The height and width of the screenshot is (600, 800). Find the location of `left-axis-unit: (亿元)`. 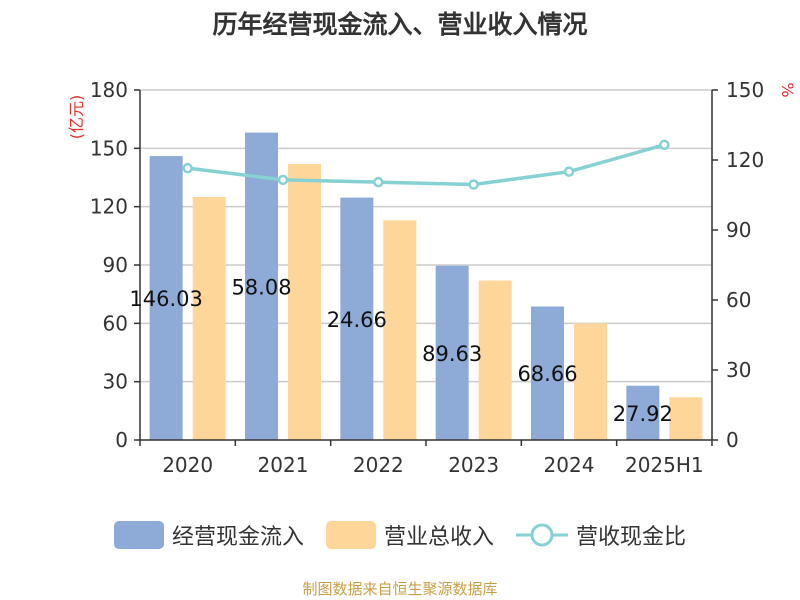

left-axis-unit: (亿元) is located at coordinates (76, 117).